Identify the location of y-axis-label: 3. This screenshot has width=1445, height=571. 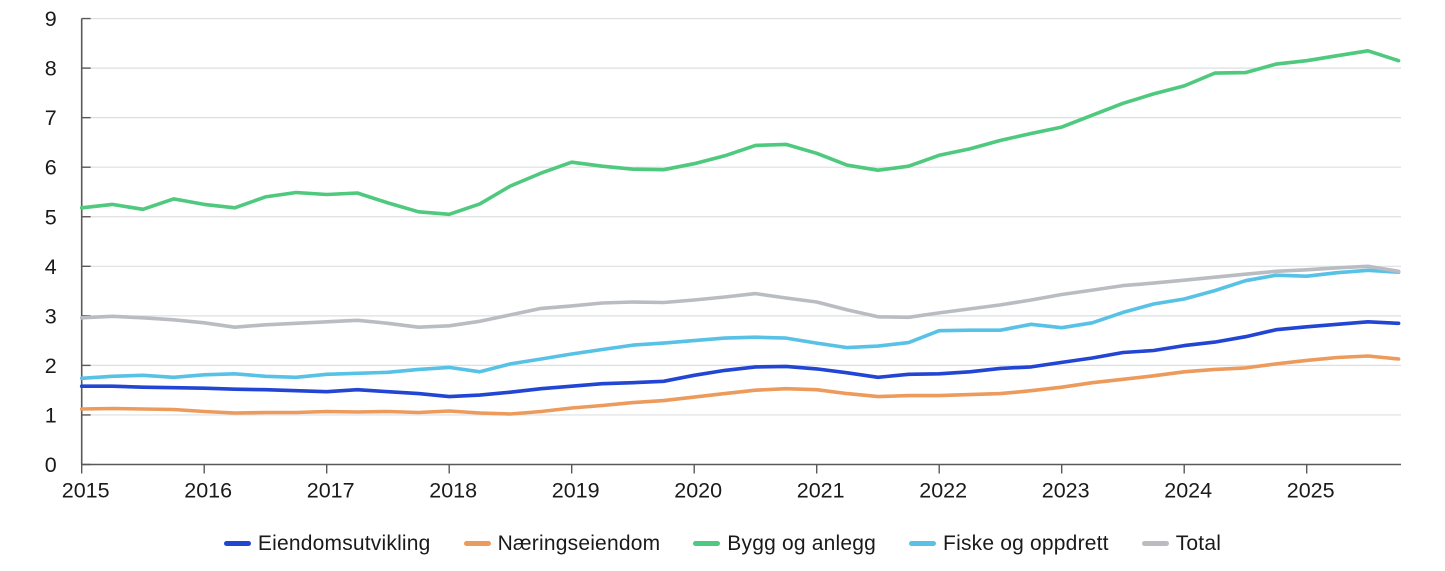
(51, 316).